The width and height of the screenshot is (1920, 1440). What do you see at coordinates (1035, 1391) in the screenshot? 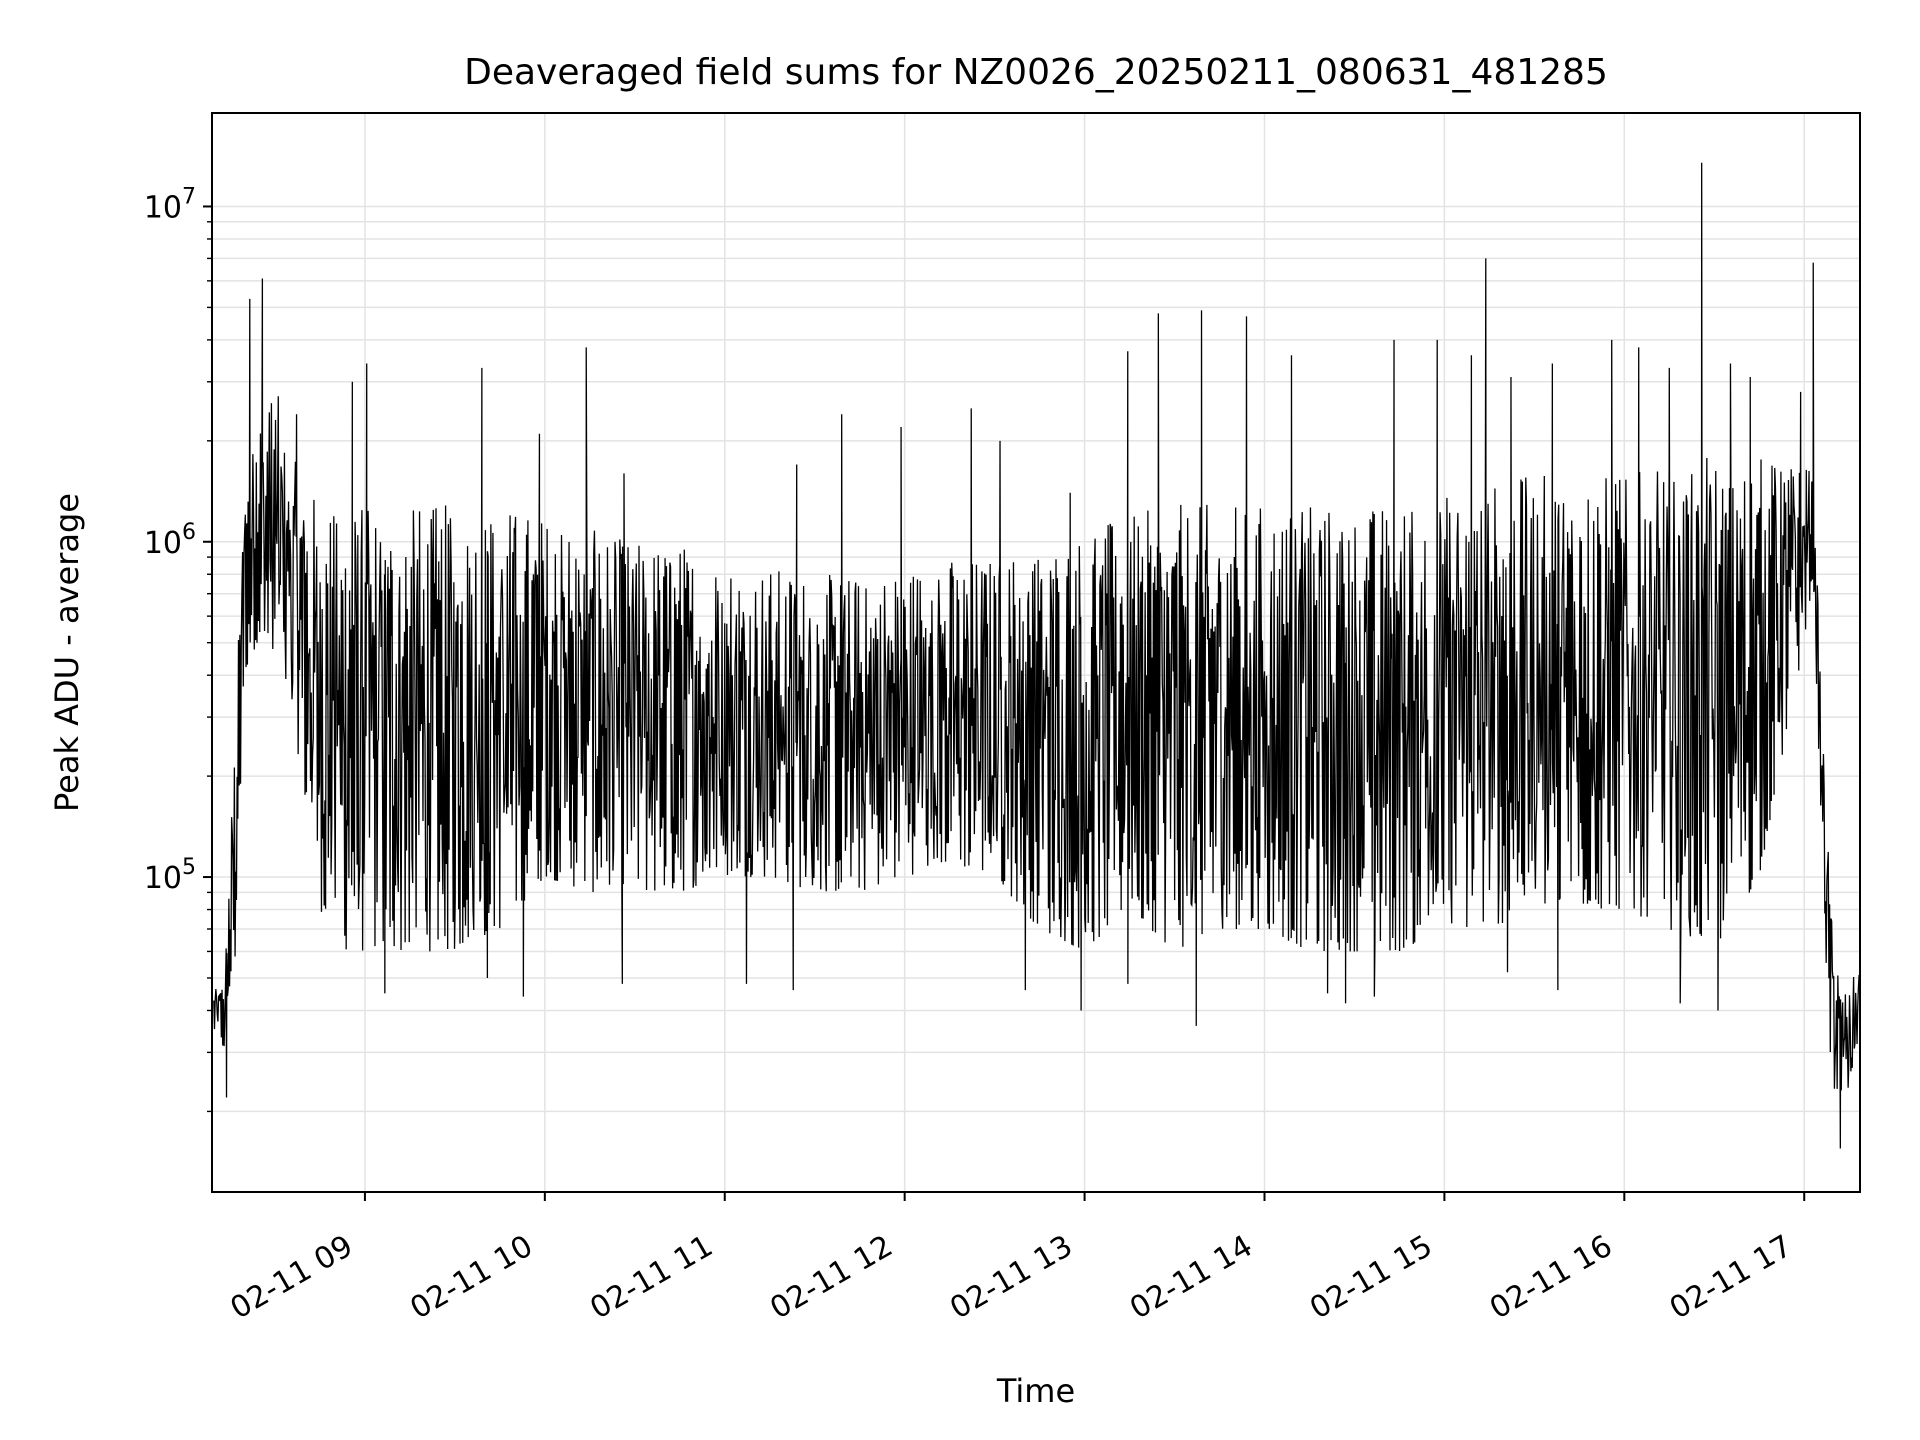
I see `x-axis-label: Time` at bounding box center [1035, 1391].